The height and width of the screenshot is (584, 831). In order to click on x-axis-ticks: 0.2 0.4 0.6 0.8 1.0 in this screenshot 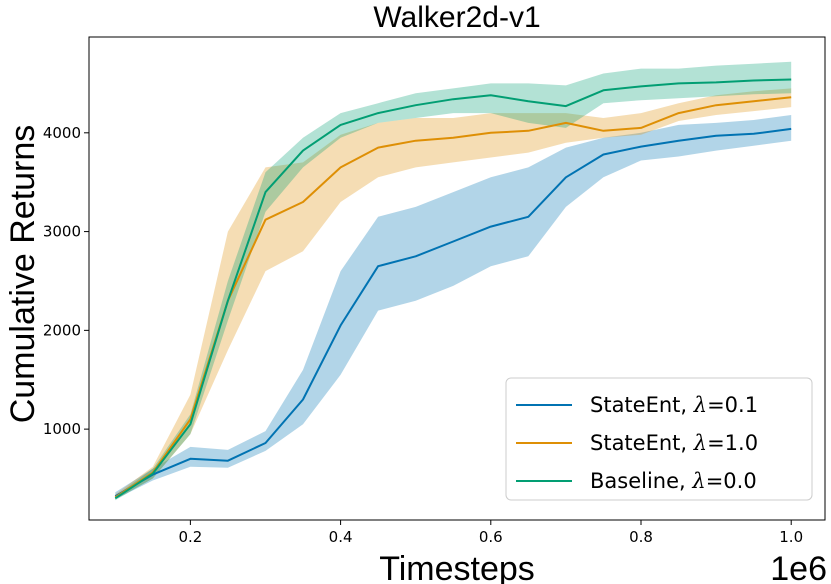, I will do `click(490, 533)`.